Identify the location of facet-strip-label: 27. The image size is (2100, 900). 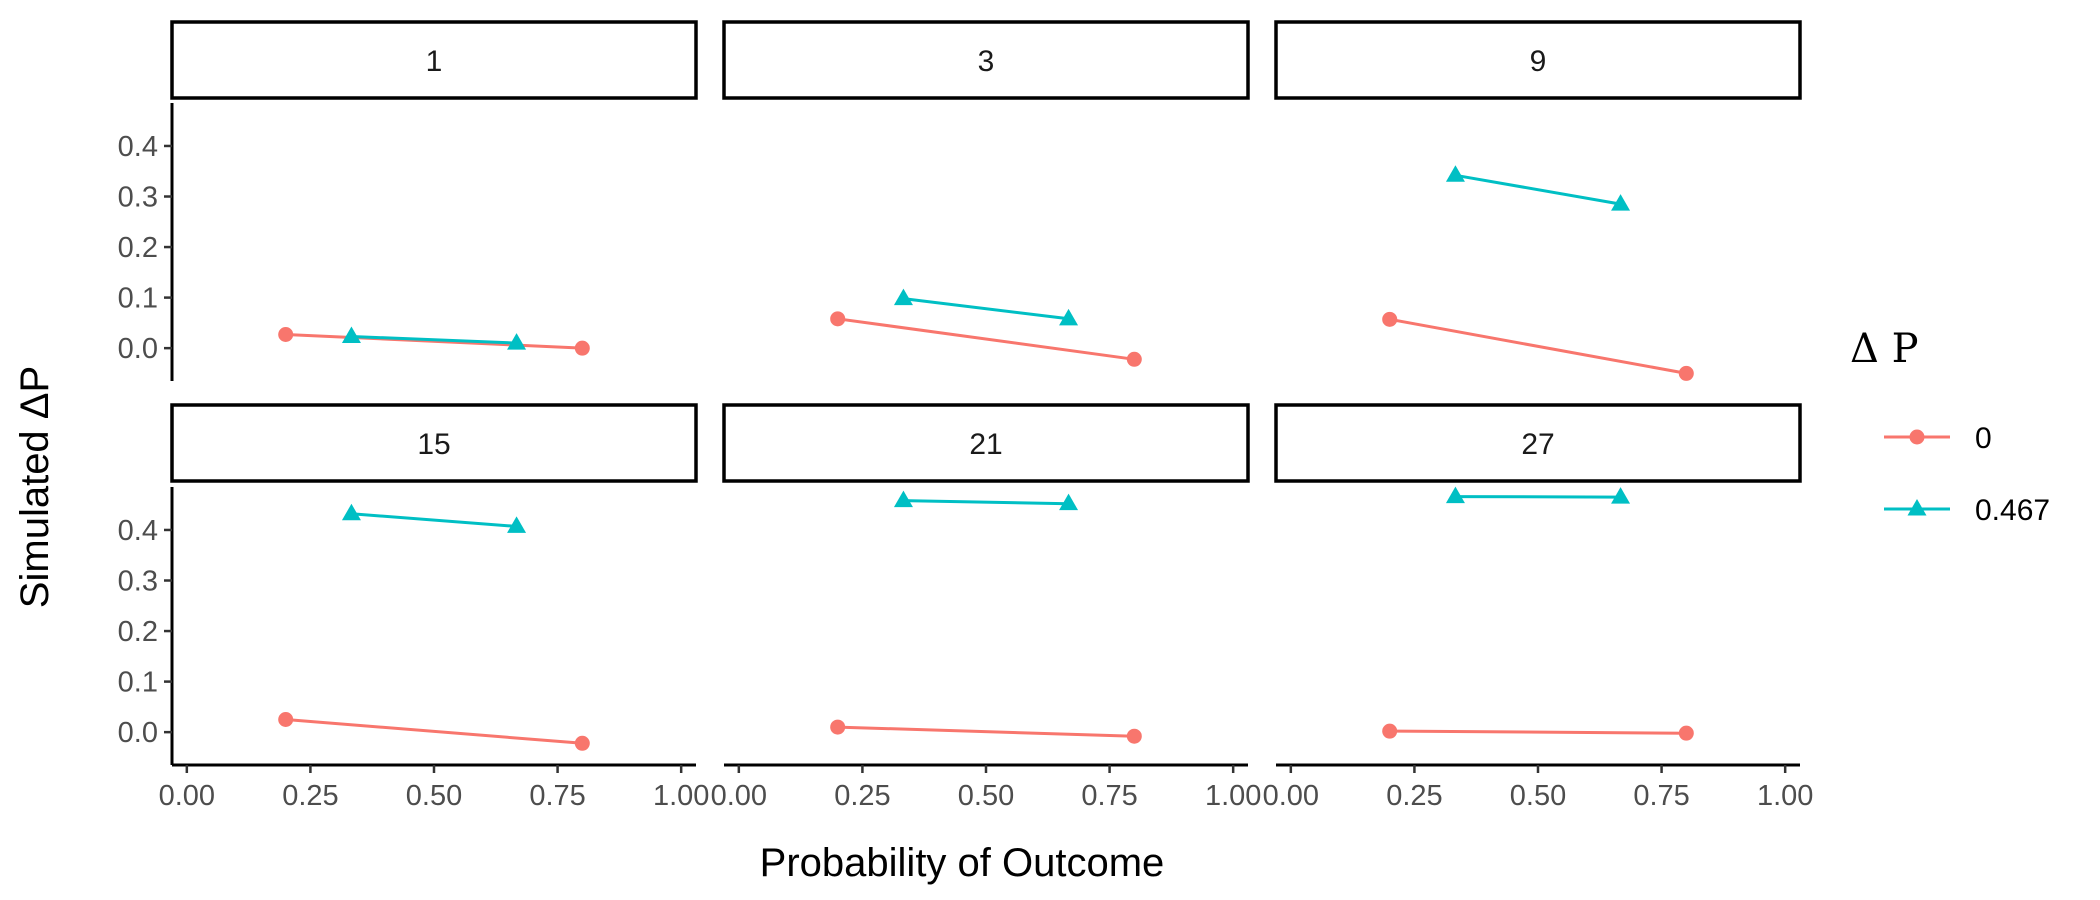
(1537, 444).